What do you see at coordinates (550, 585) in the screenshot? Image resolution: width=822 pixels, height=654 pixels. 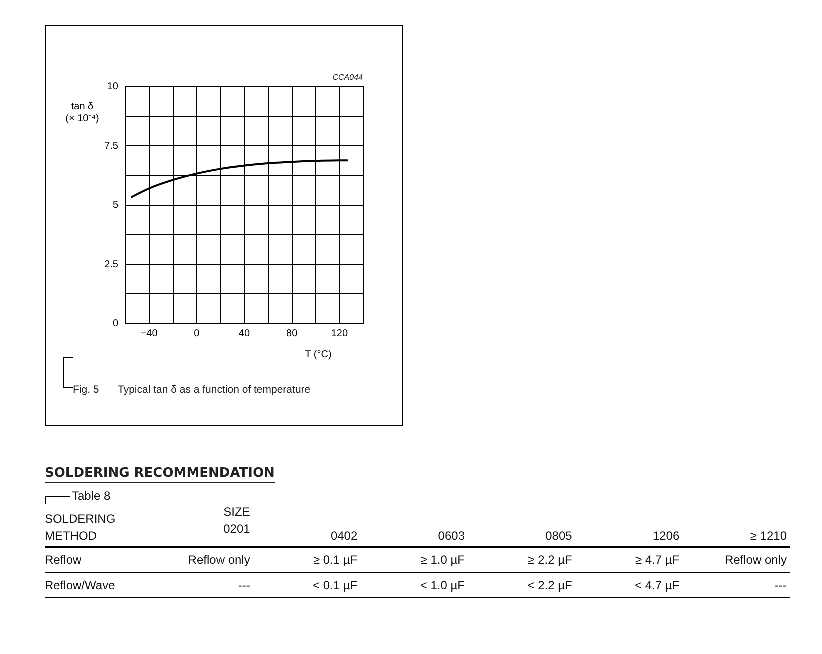 I see `text: < 2.2 µF` at bounding box center [550, 585].